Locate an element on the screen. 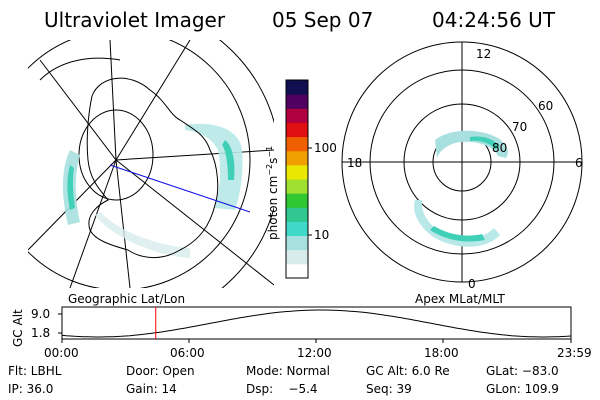 The height and width of the screenshot is (400, 600). altitude-tick-bottom: 1.8 is located at coordinates (40, 333).